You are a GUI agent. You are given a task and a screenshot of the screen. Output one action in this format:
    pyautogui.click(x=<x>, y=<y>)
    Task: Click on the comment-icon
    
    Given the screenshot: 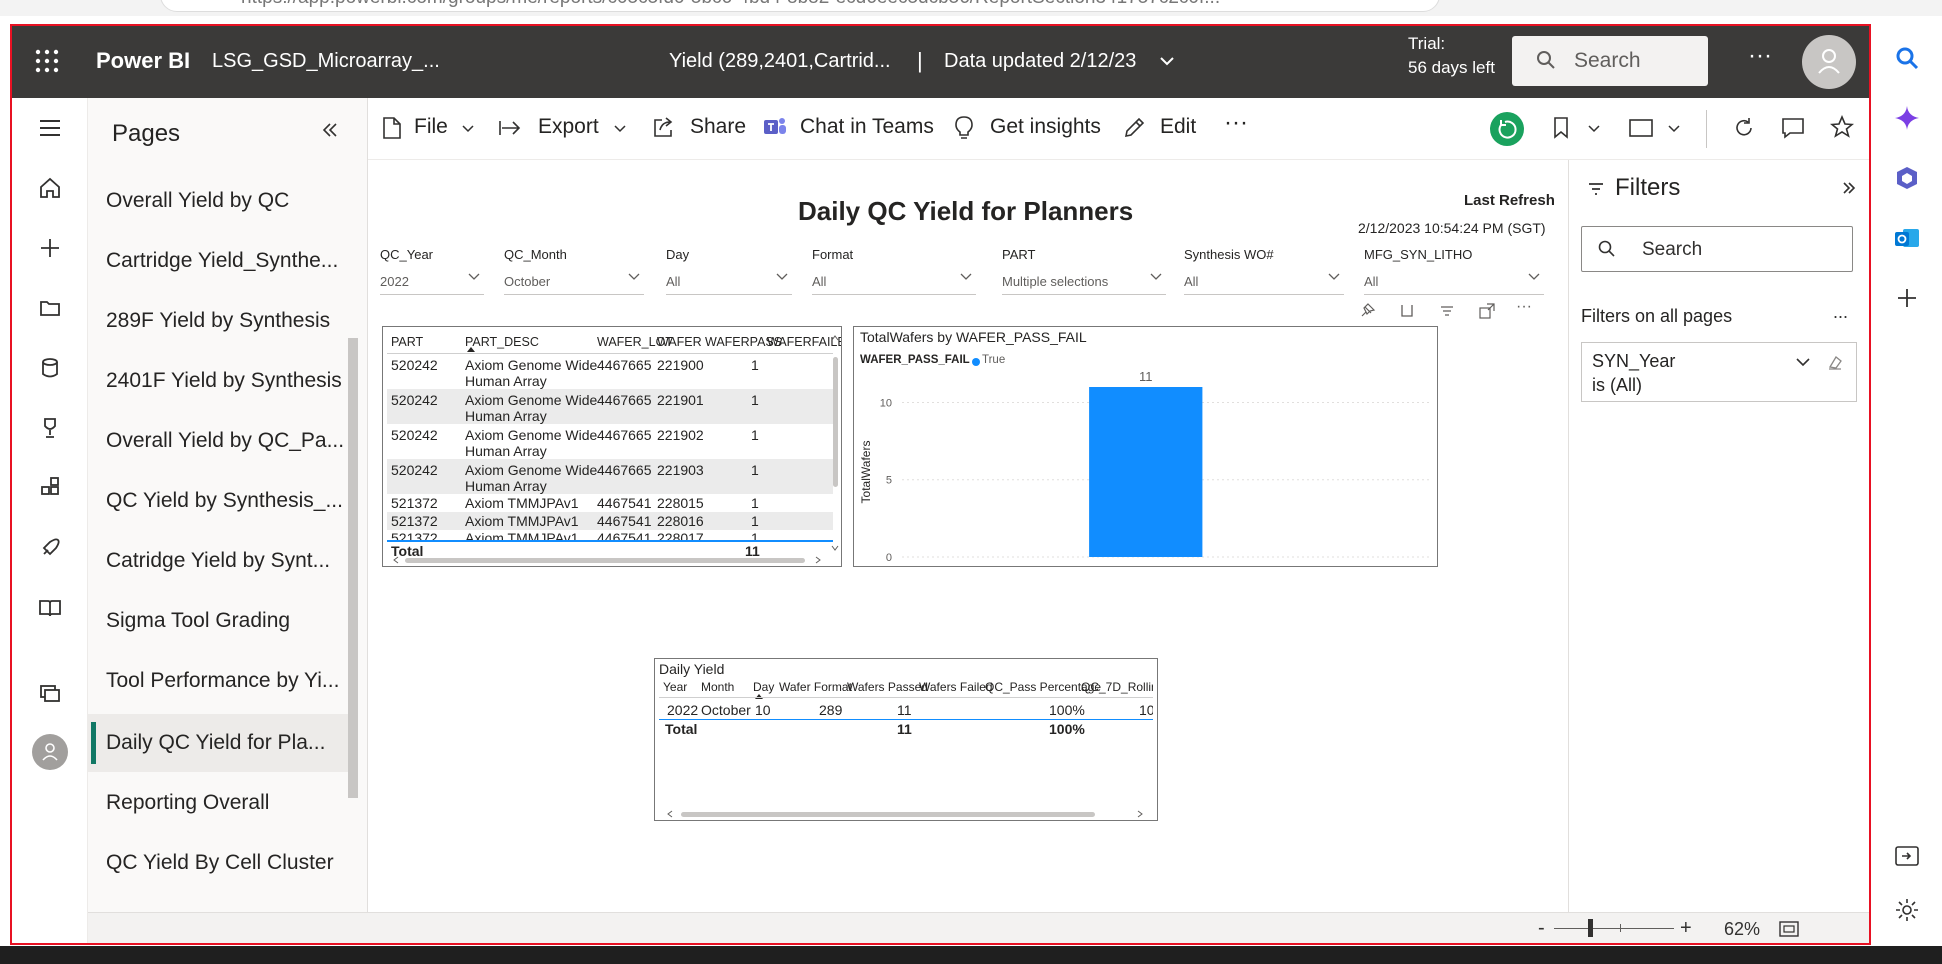 What is the action you would take?
    pyautogui.click(x=1793, y=128)
    